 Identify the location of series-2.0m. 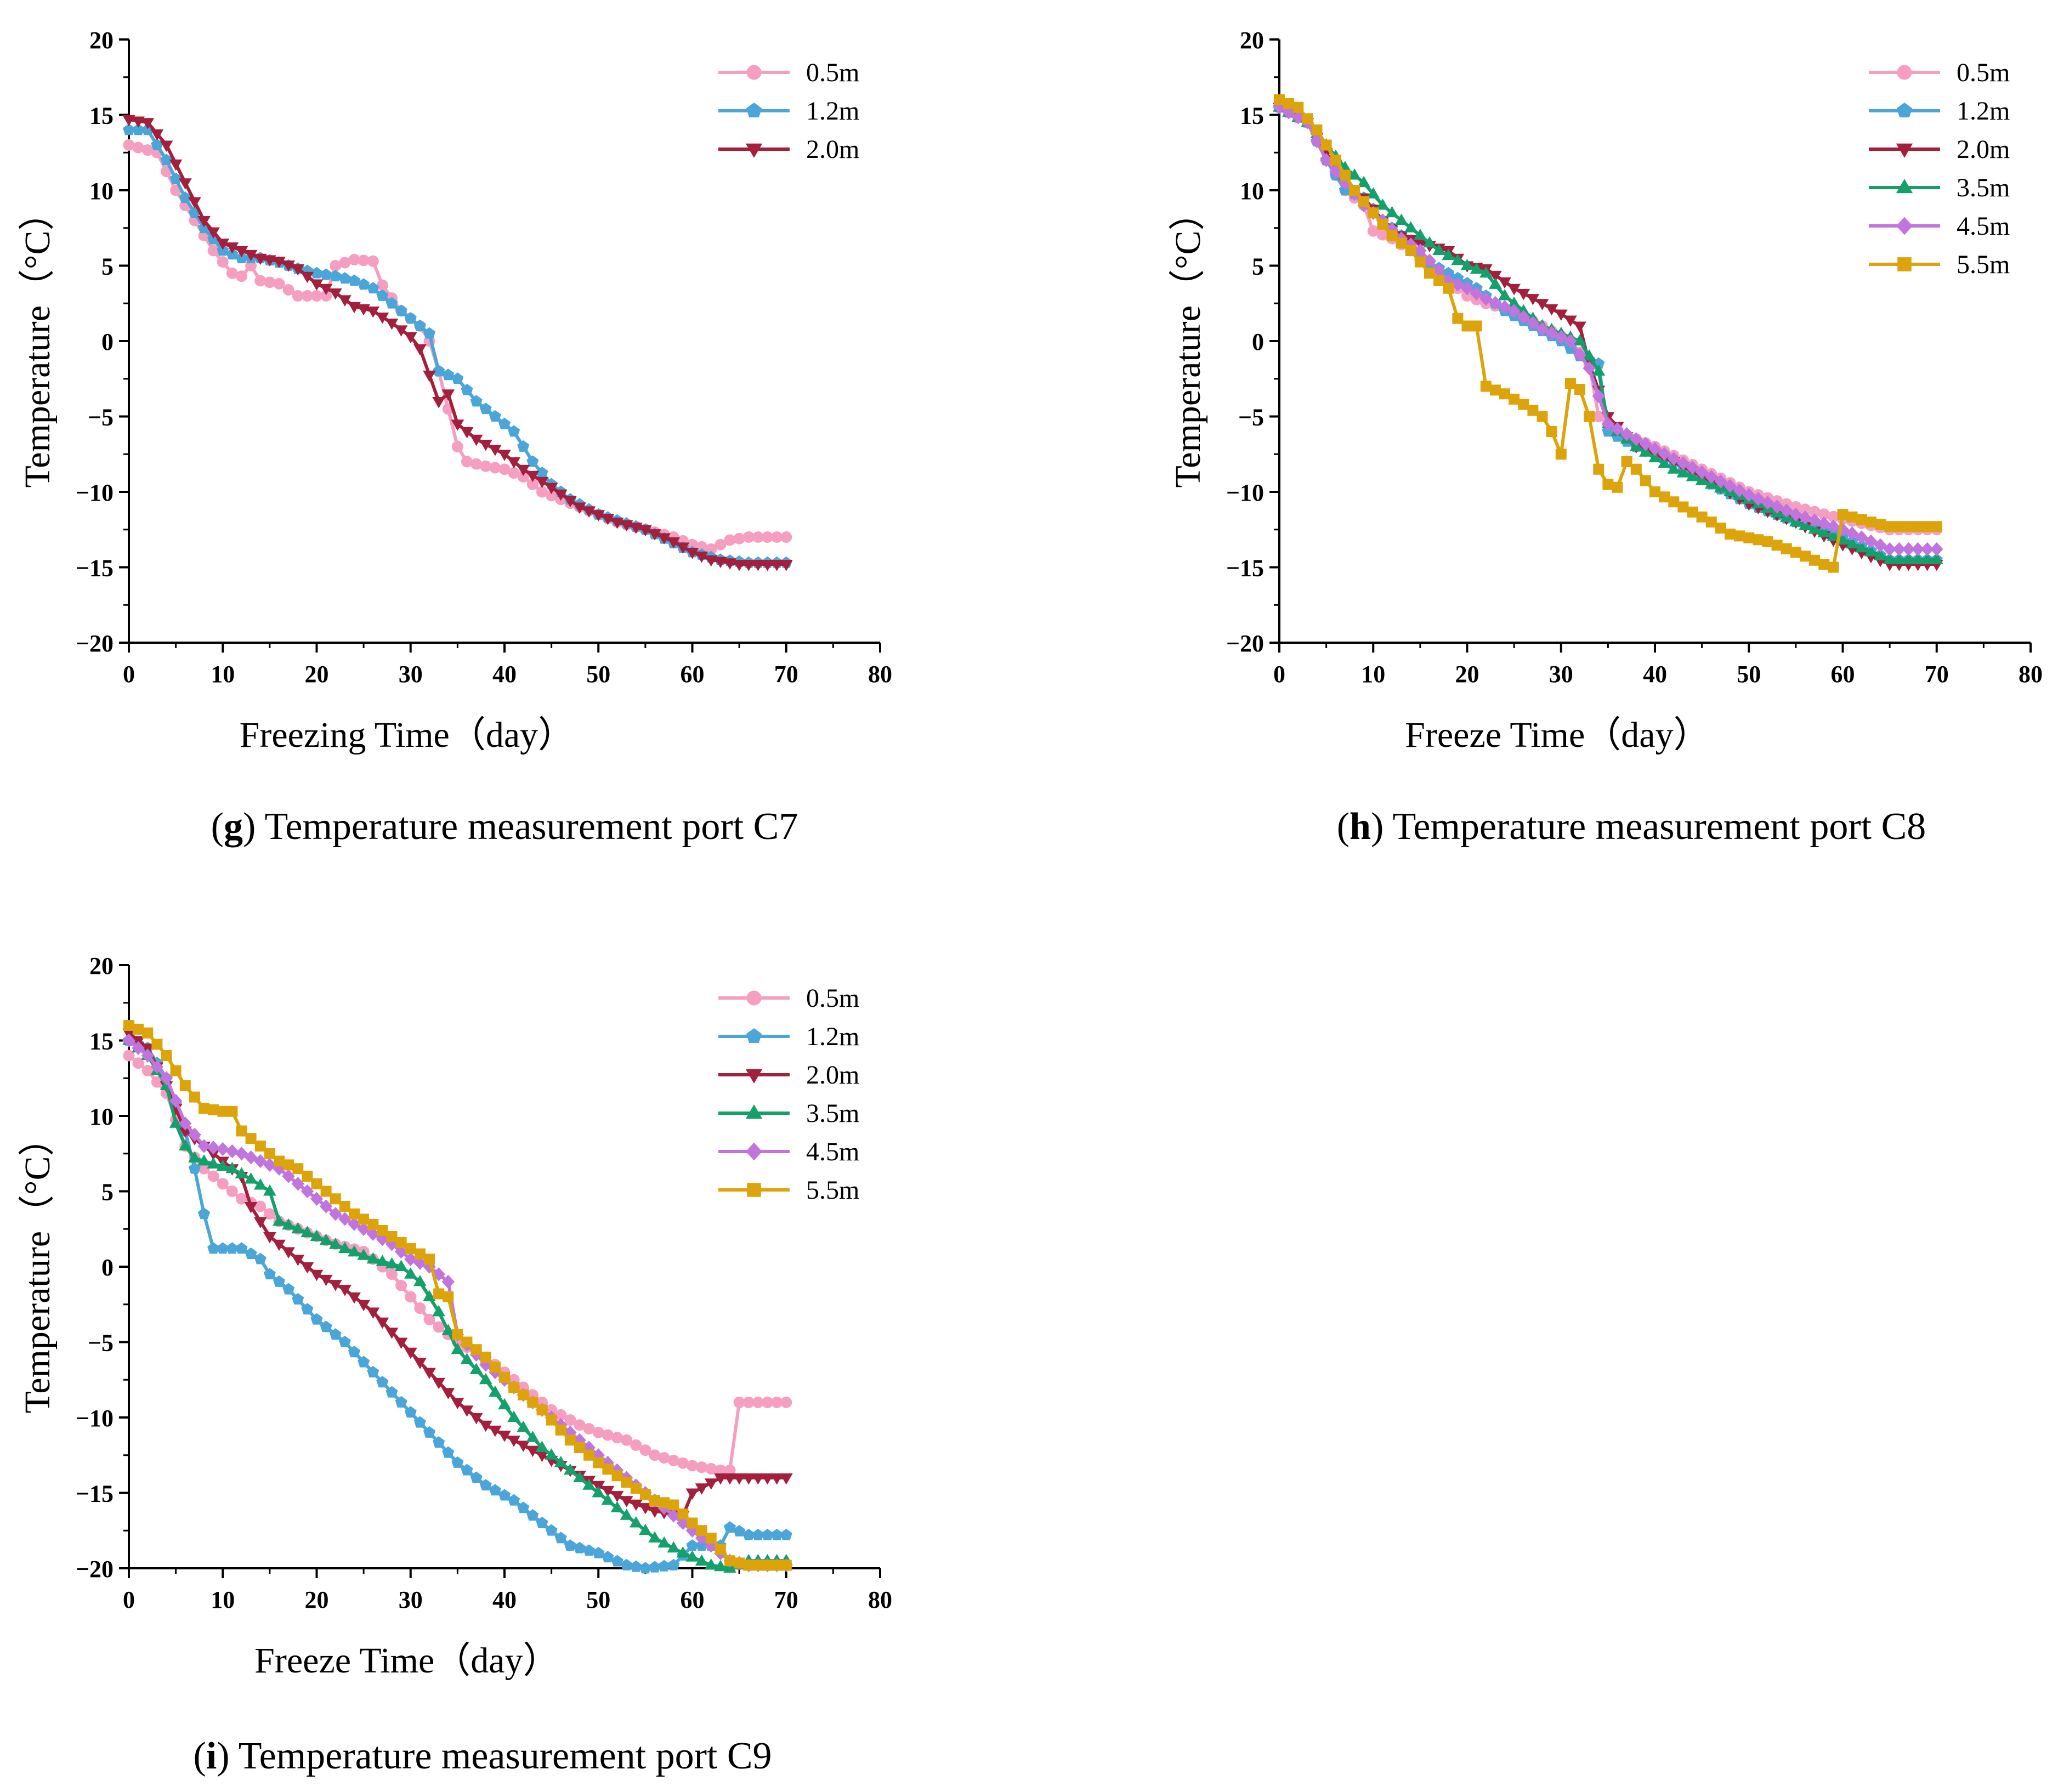
(457, 343).